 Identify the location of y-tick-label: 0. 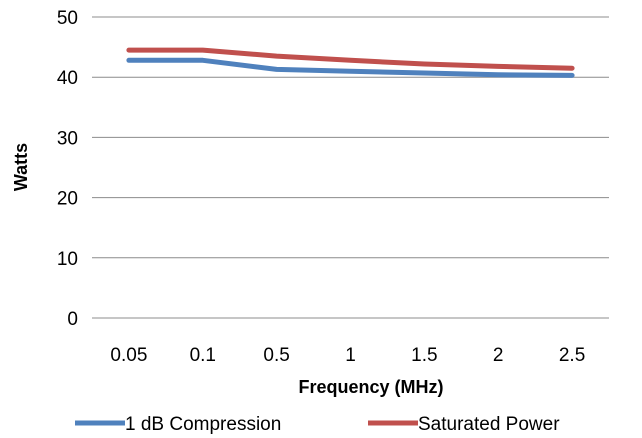
(72, 319).